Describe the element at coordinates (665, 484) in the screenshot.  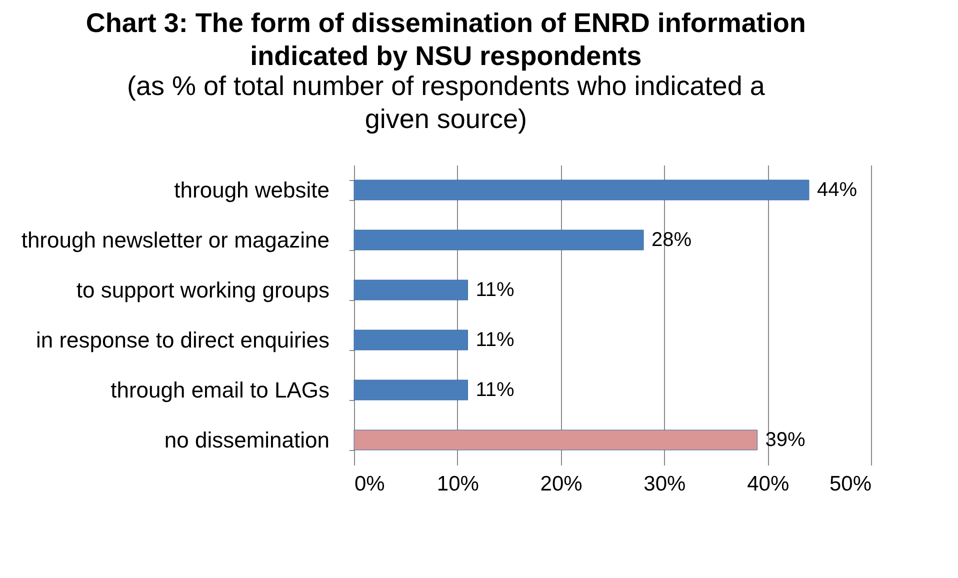
I see `x-tick-label: 30%` at that location.